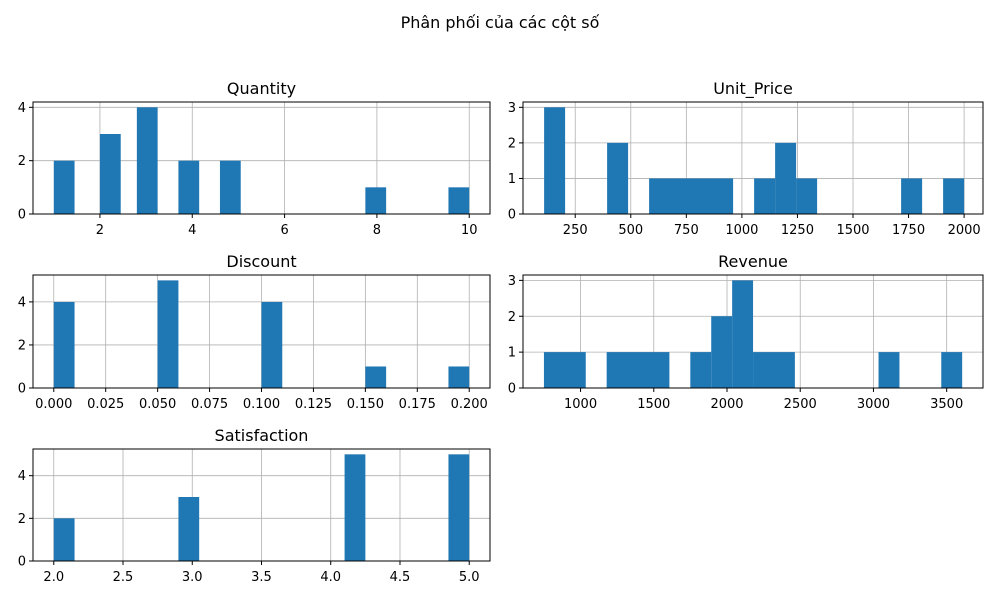  What do you see at coordinates (800, 404) in the screenshot?
I see `revenue-x-tick-label: 2500` at bounding box center [800, 404].